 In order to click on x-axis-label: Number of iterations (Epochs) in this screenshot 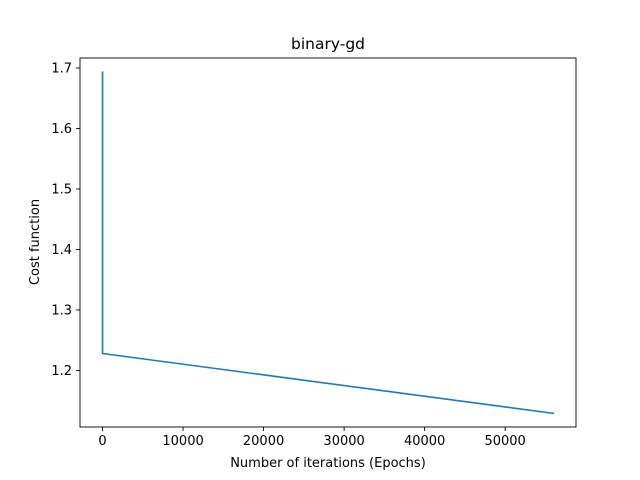, I will do `click(328, 463)`.